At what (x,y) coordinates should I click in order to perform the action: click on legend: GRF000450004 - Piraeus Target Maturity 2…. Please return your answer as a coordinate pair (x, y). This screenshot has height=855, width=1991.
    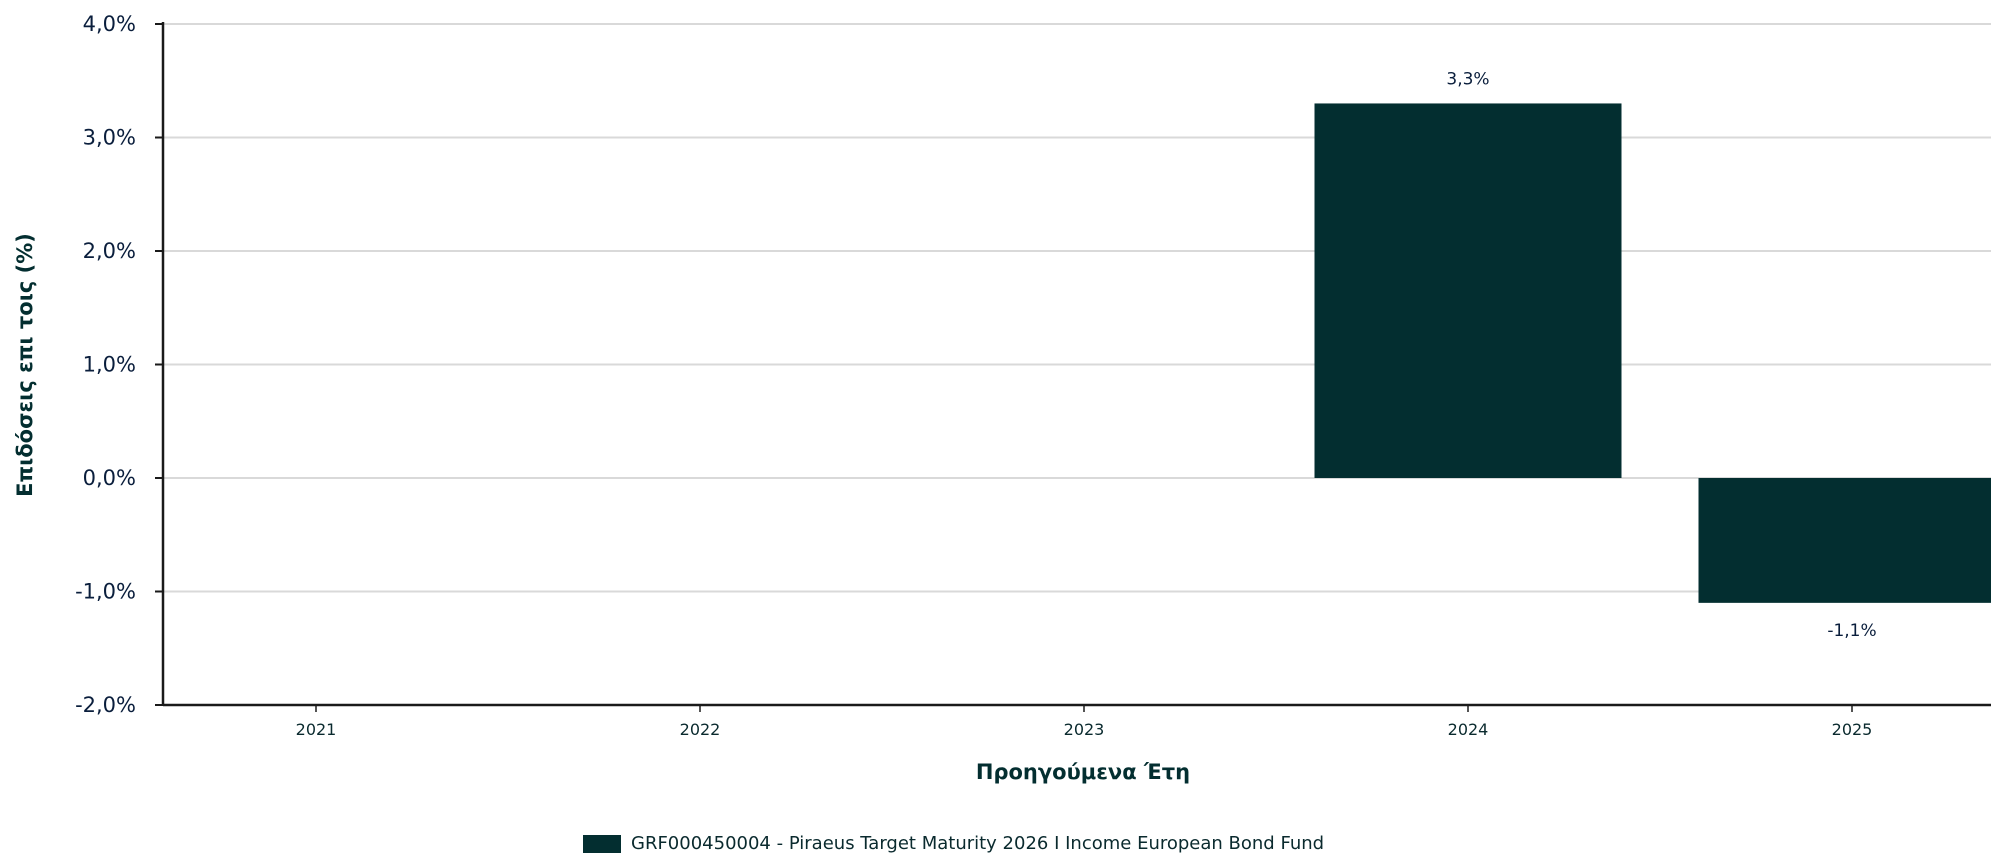
    Looking at the image, I should click on (953, 843).